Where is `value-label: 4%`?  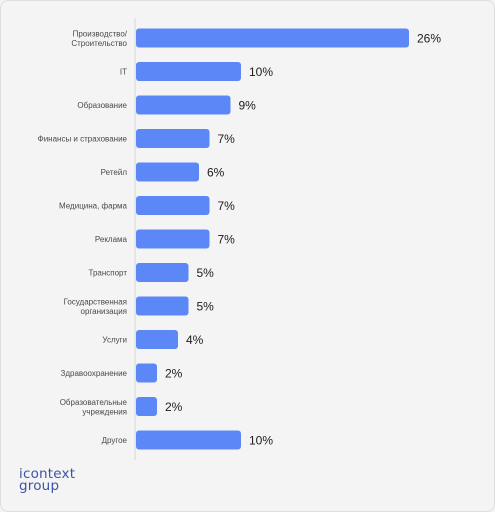
value-label: 4% is located at coordinates (195, 340).